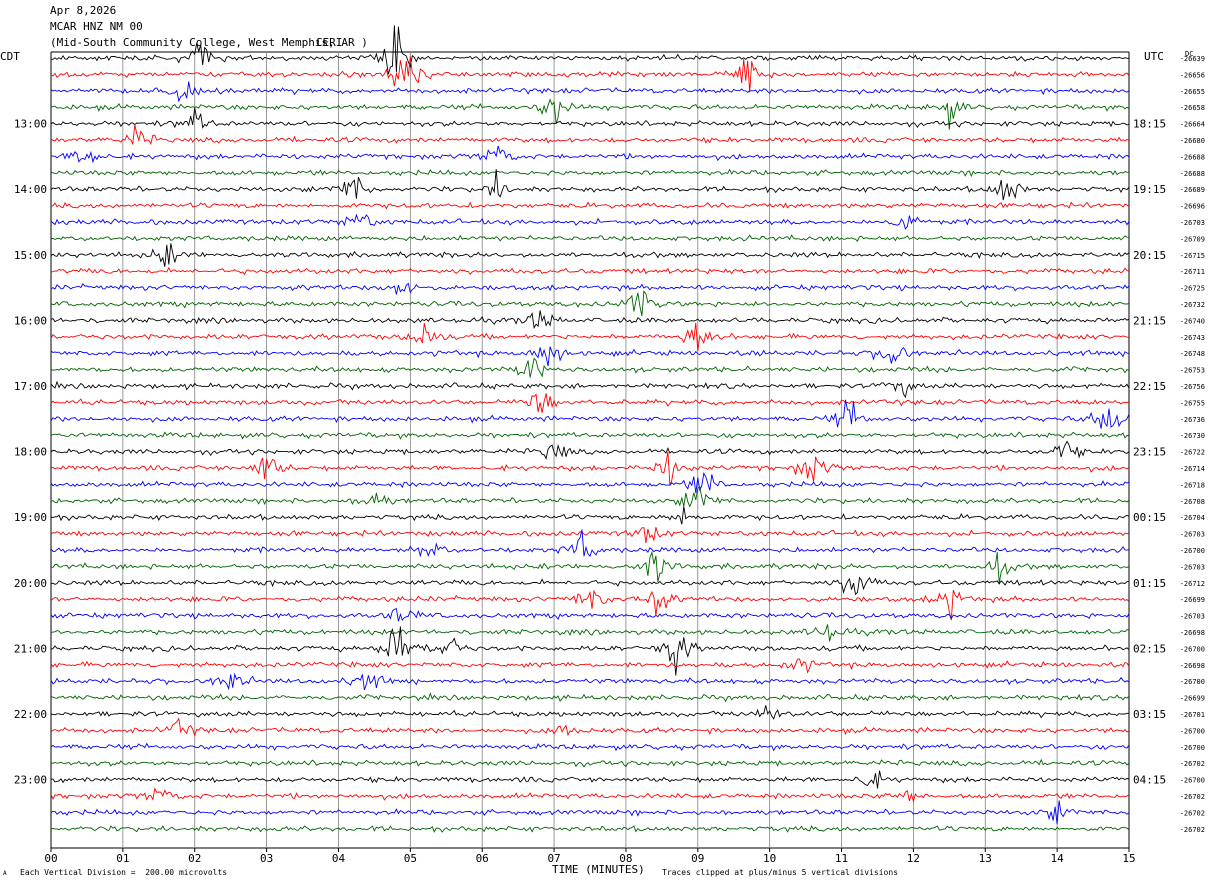 This screenshot has height=886, width=1210. I want to click on right-hour-label: 23:15, so click(1149, 452).